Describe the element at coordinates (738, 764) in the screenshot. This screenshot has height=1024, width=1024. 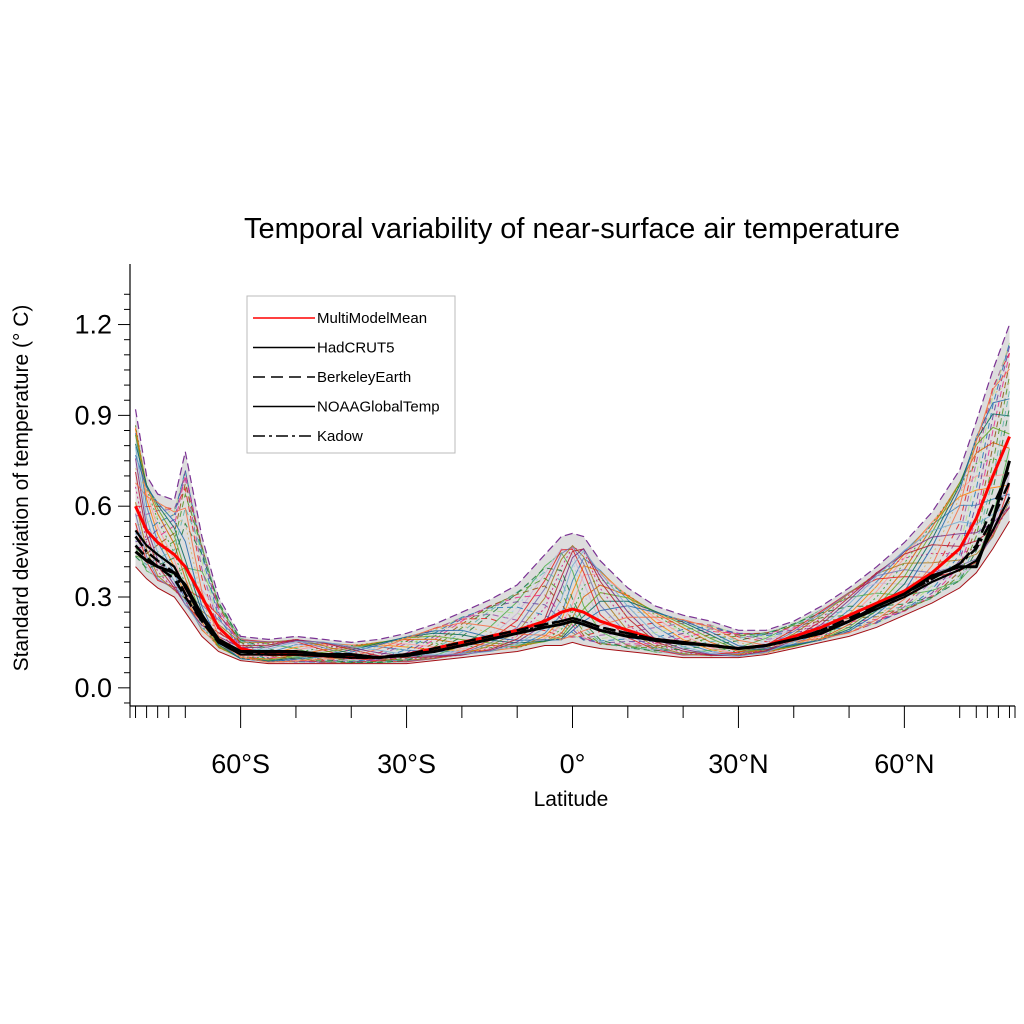
I see `x-tick-label: 30°N` at that location.